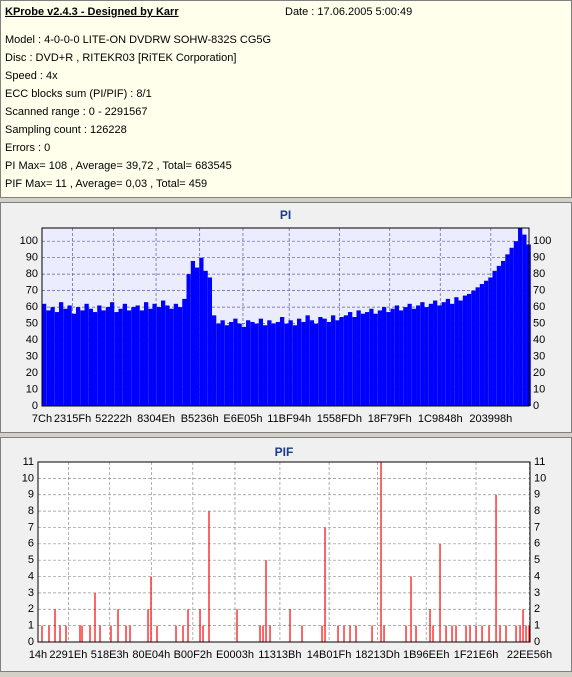  What do you see at coordinates (490, 419) in the screenshot?
I see `x-tick-label: 203998h` at bounding box center [490, 419].